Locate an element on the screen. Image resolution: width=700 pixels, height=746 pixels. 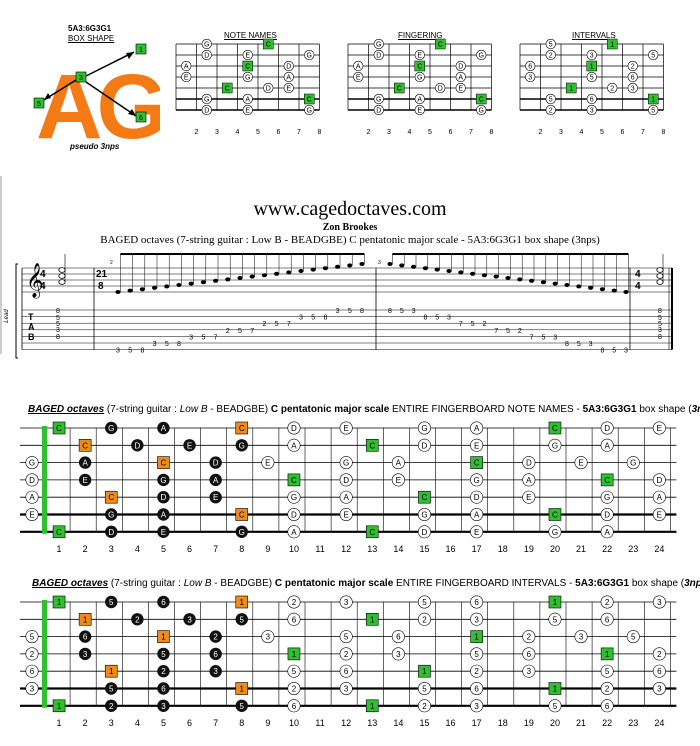
fret-number: 21 is located at coordinates (581, 549).